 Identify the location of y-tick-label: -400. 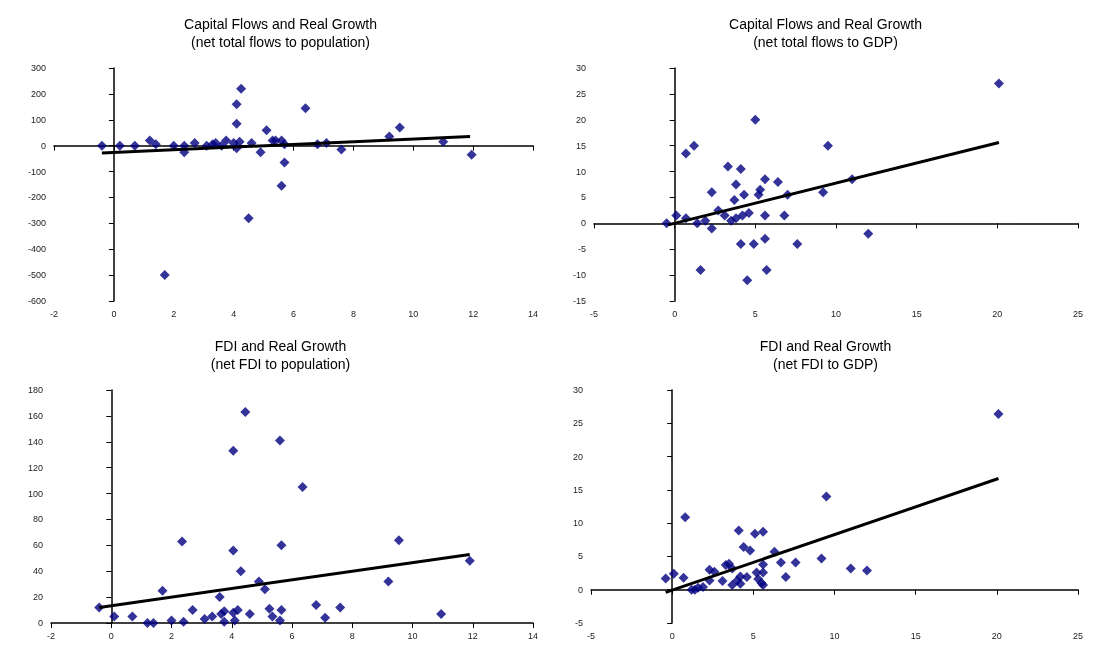
(37, 249).